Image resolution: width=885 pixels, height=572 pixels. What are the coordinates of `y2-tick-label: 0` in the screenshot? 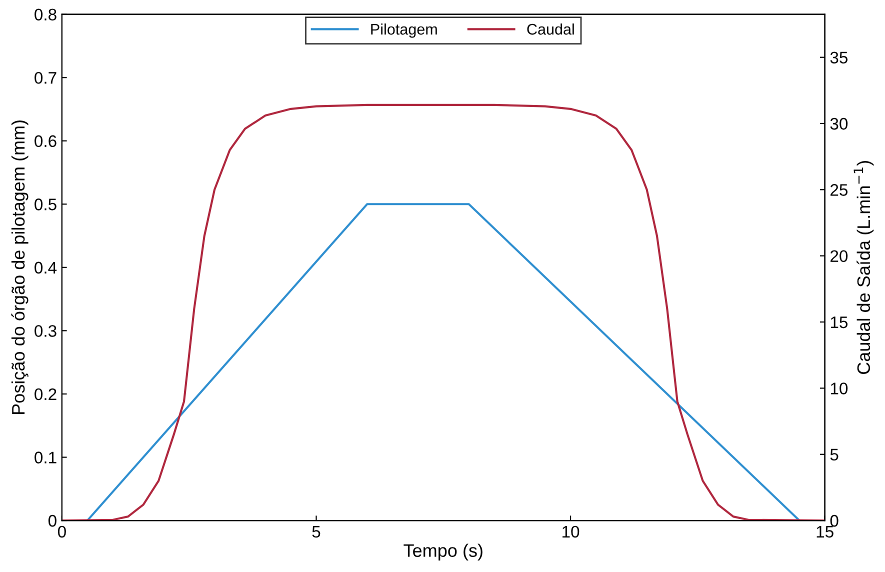 It's located at (834, 520).